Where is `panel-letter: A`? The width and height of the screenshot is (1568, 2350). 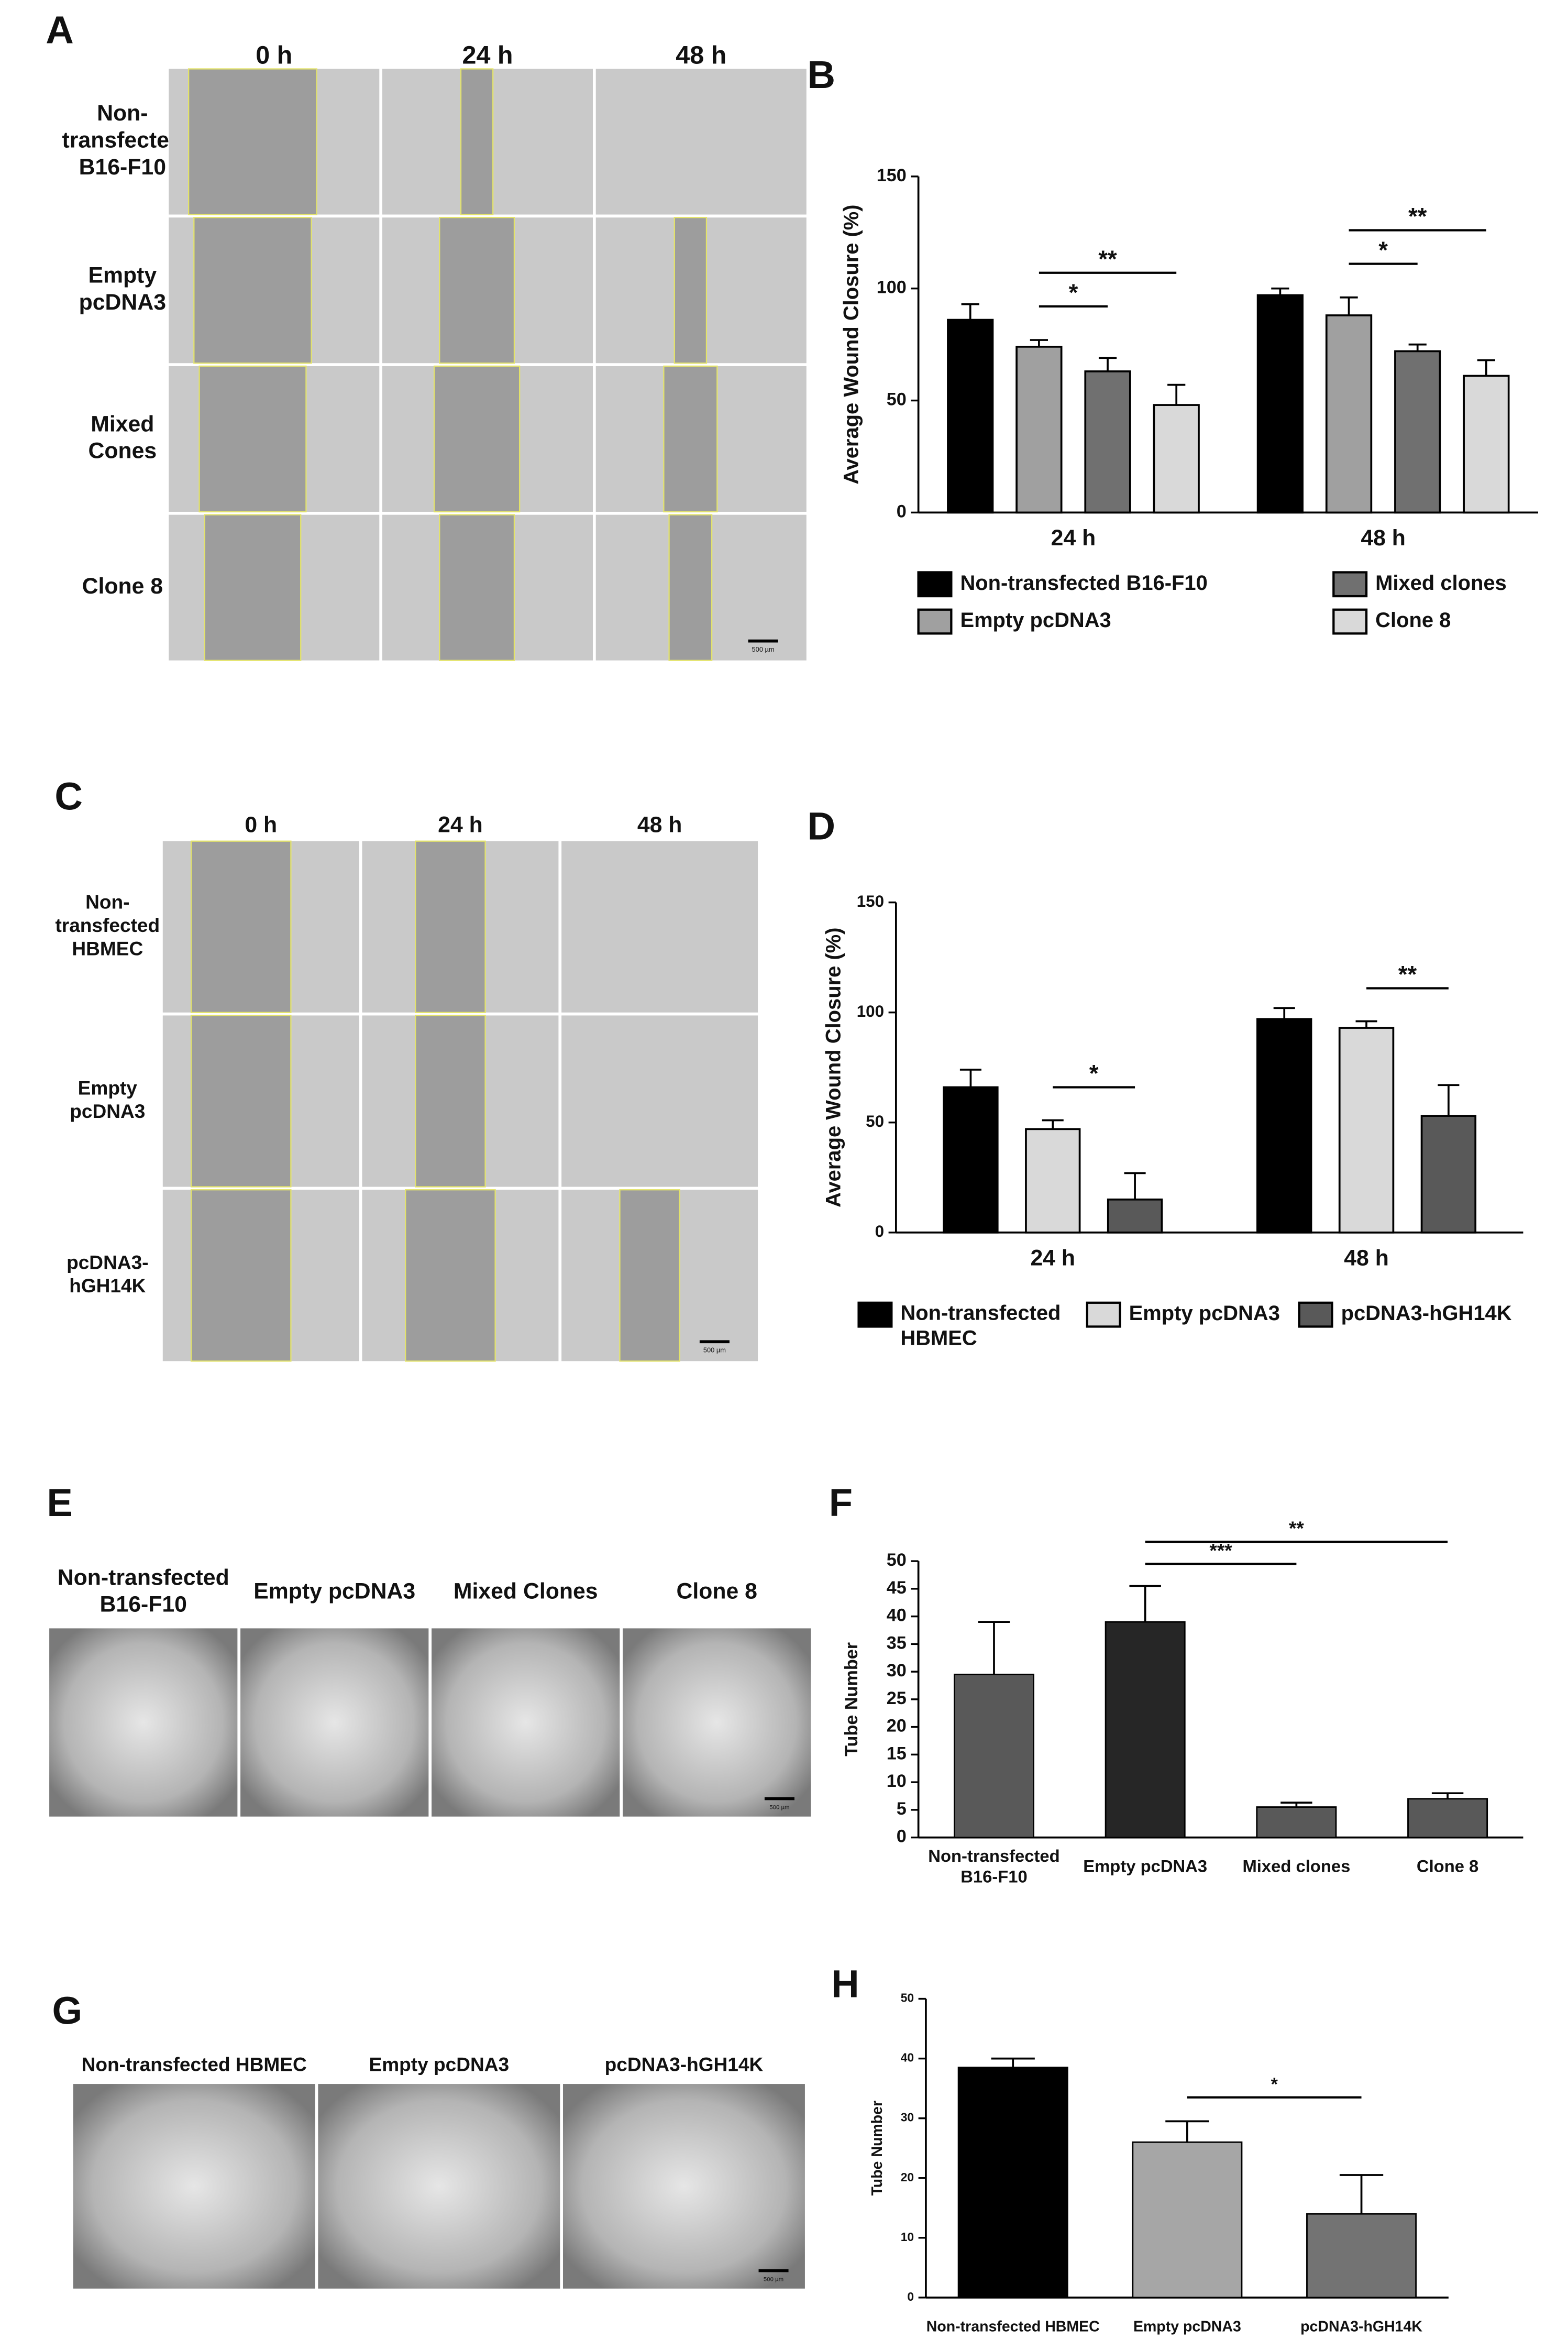
panel-letter: A is located at coordinates (60, 30).